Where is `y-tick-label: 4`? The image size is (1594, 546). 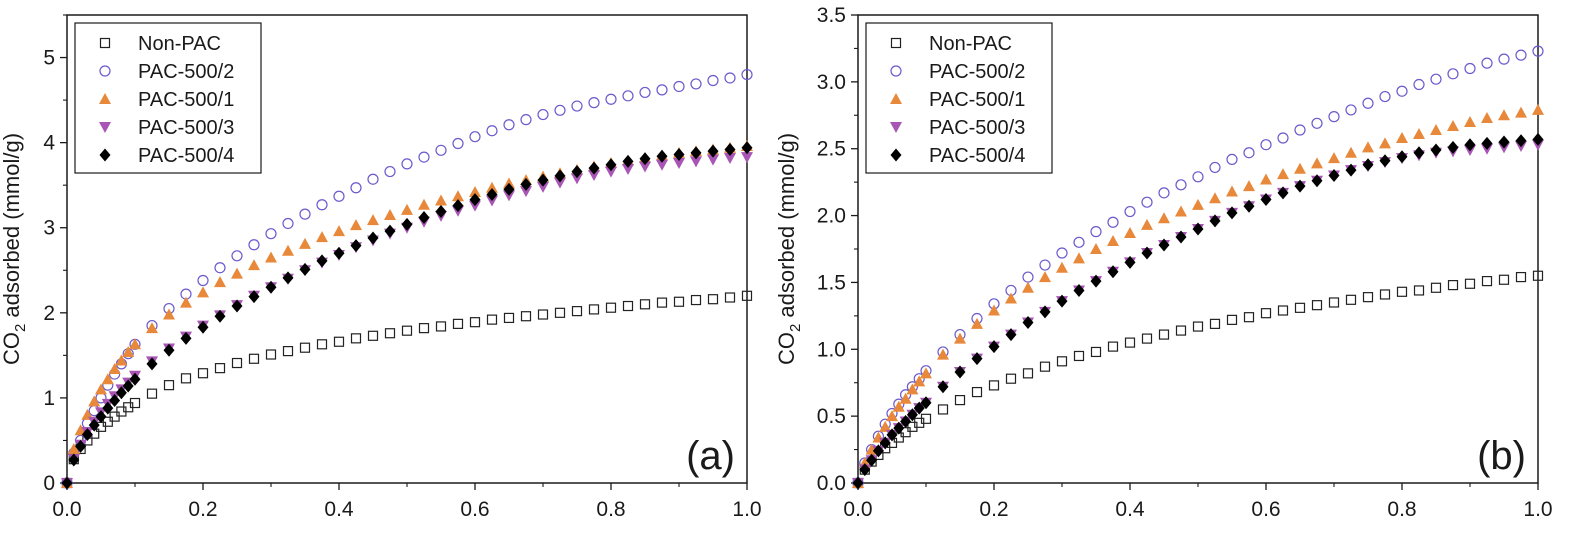 y-tick-label: 4 is located at coordinates (49, 143).